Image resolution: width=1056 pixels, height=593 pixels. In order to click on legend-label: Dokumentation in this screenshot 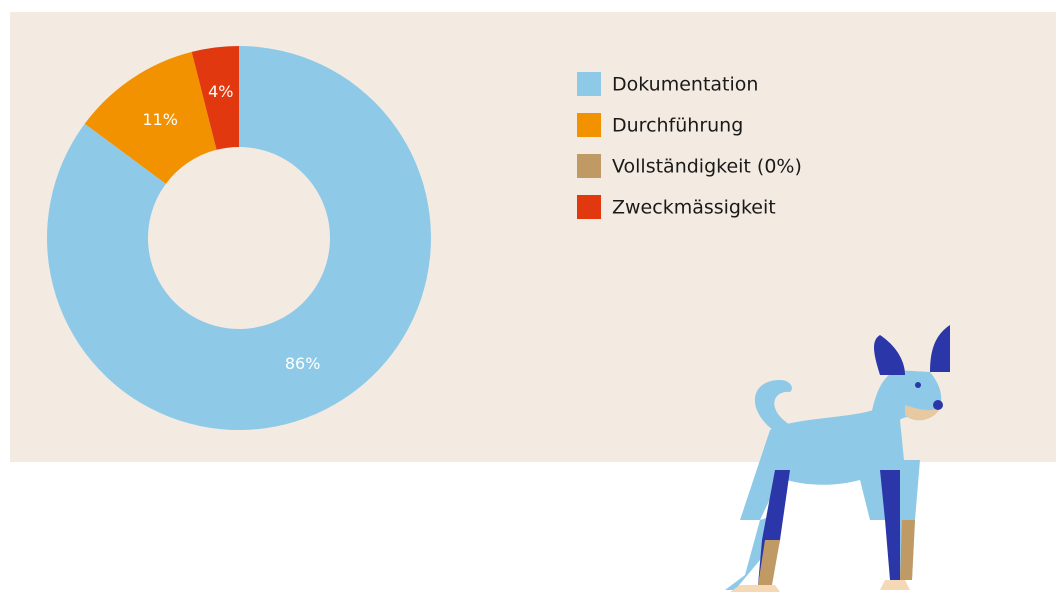, I will do `click(685, 85)`.